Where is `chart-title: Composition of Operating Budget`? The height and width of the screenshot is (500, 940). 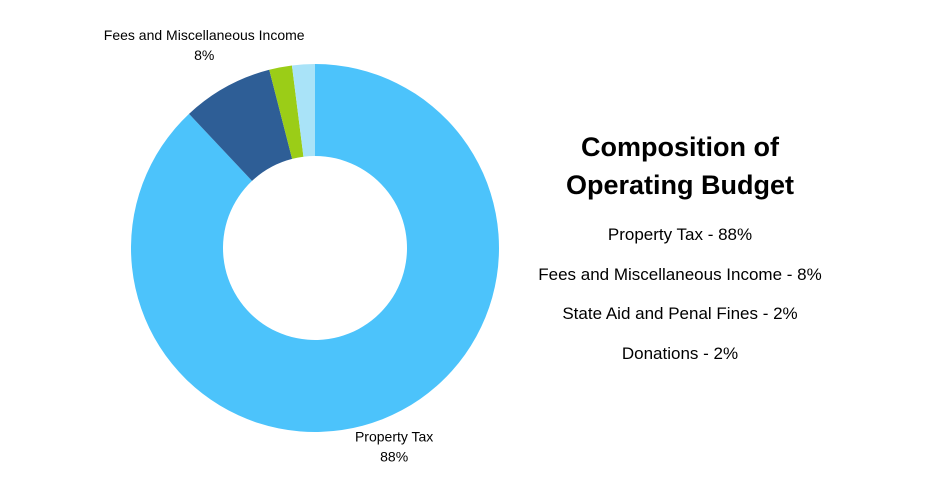
chart-title: Composition of Operating Budget is located at coordinates (680, 166).